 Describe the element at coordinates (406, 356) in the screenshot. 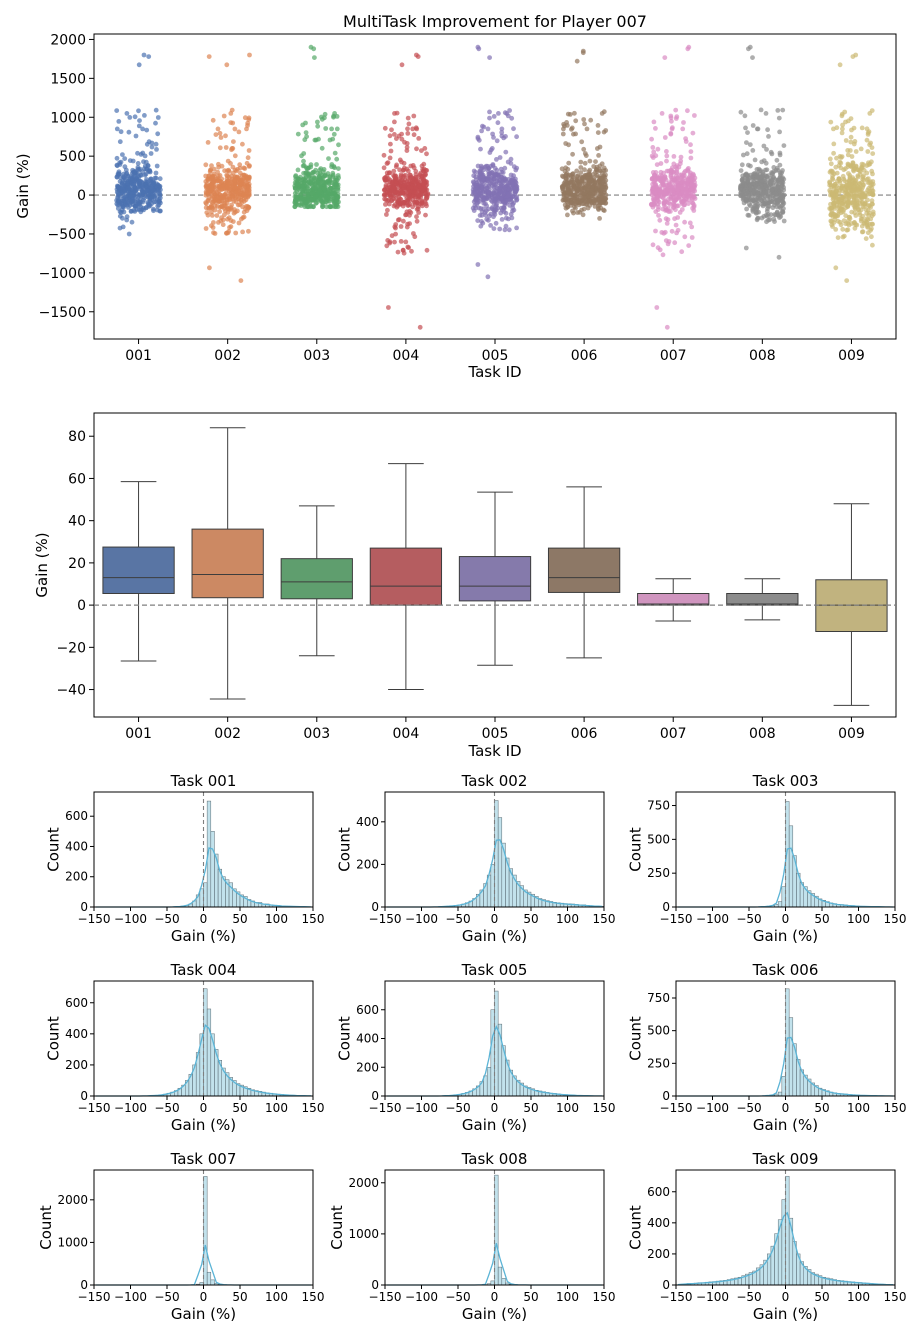

I see `strip-x-tick-label: 004` at that location.